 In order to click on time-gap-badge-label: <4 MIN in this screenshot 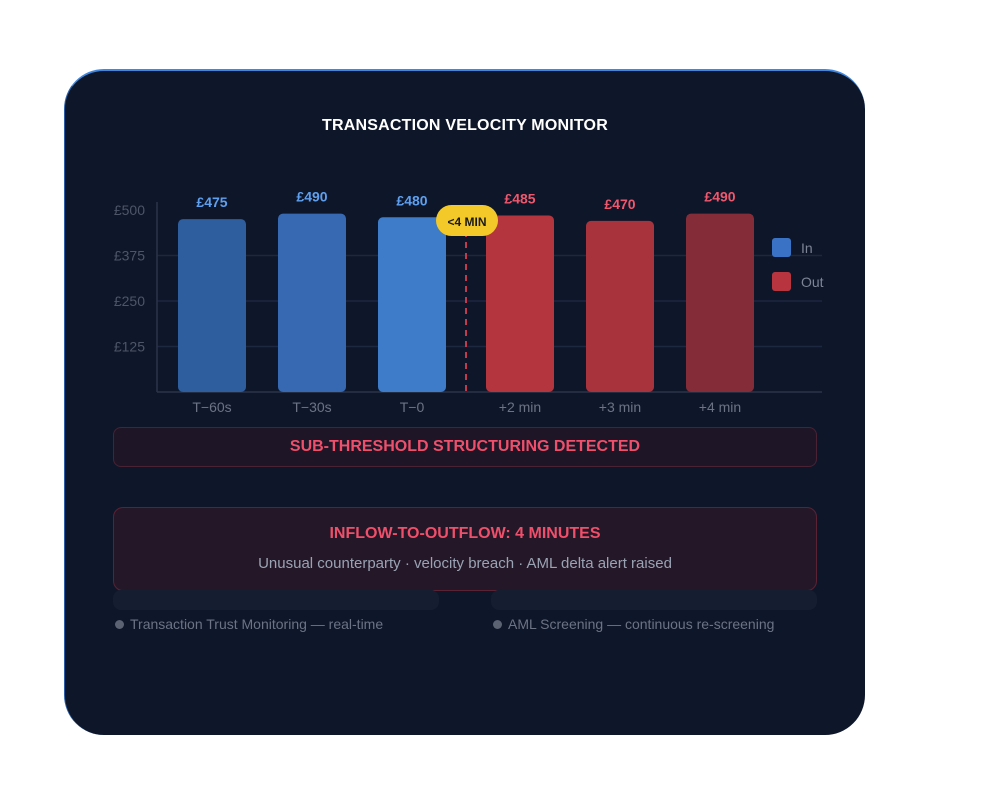, I will do `click(466, 222)`.